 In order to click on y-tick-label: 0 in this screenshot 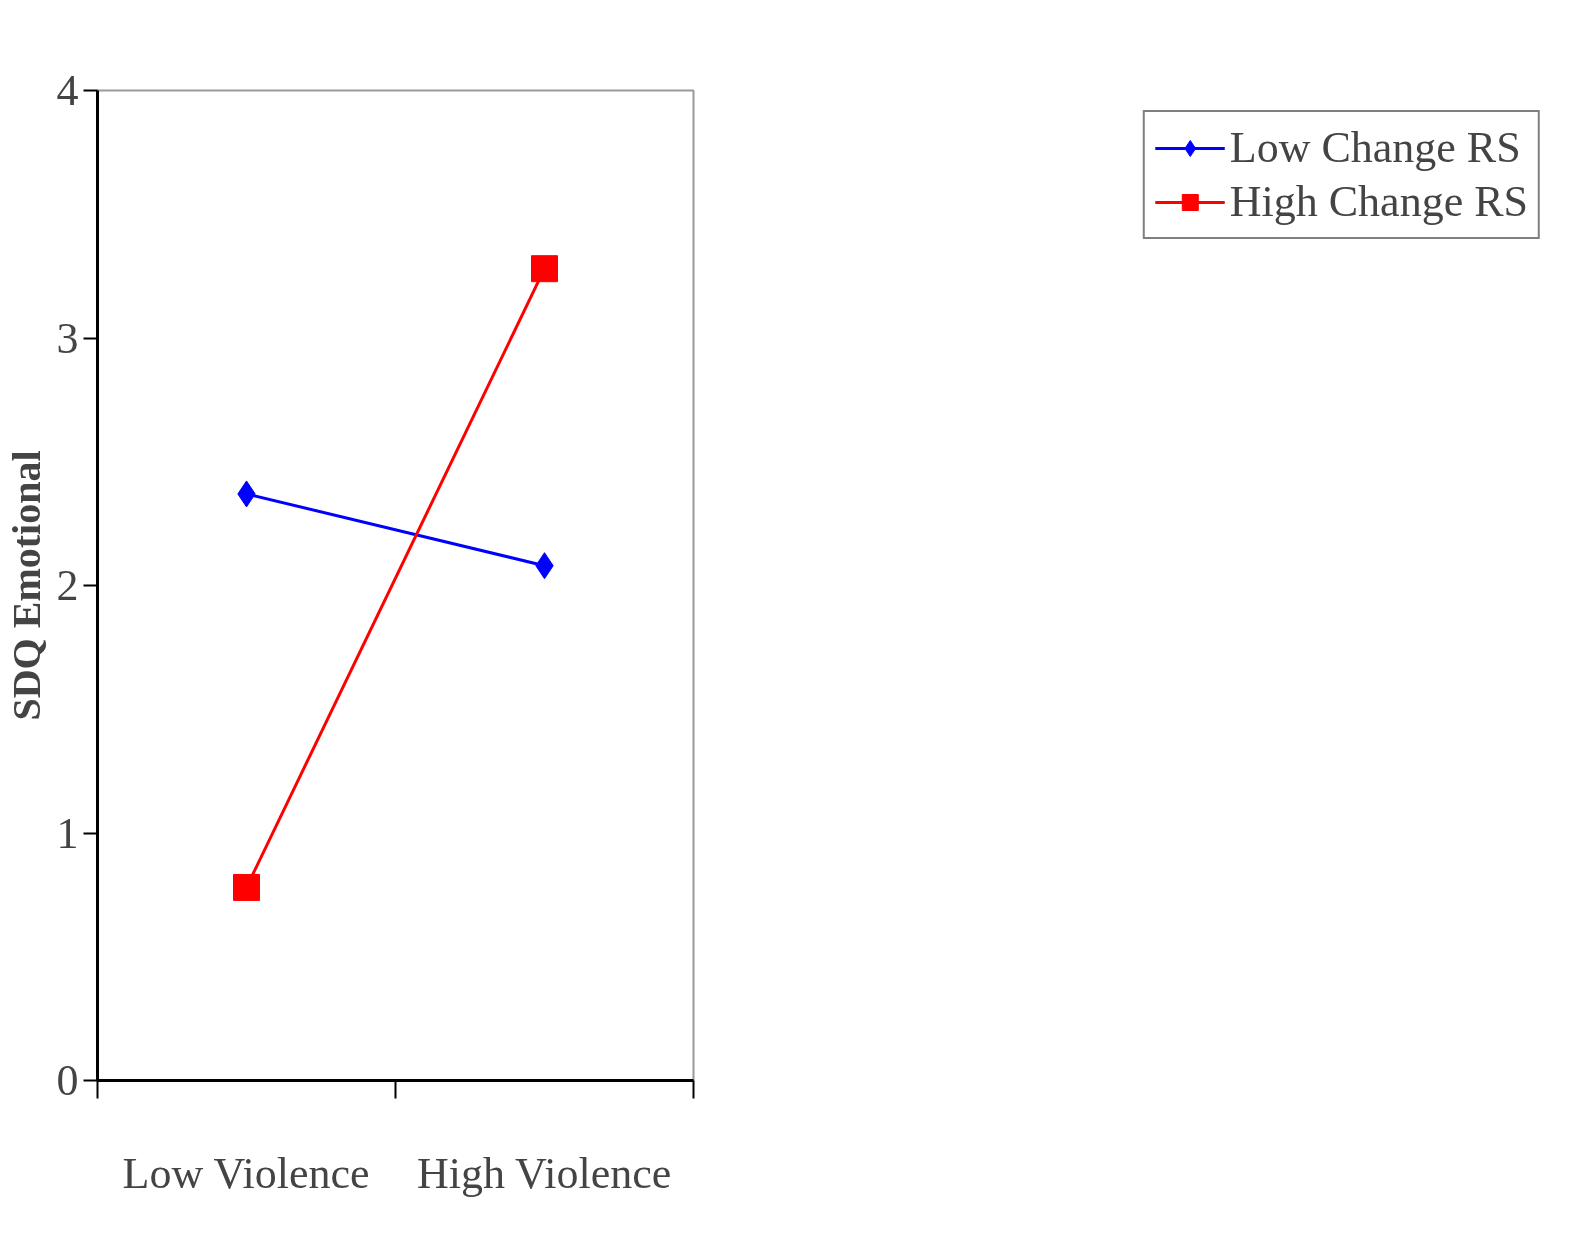, I will do `click(67, 1080)`.